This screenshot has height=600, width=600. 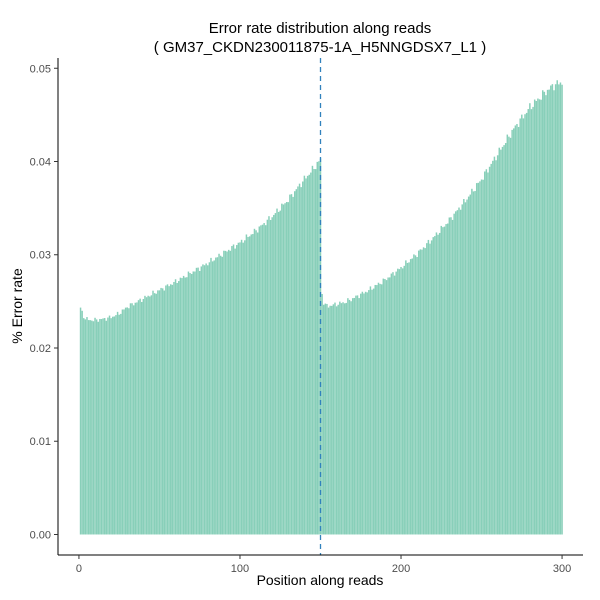 What do you see at coordinates (40, 256) in the screenshot?
I see `y-tick-label: 0.03` at bounding box center [40, 256].